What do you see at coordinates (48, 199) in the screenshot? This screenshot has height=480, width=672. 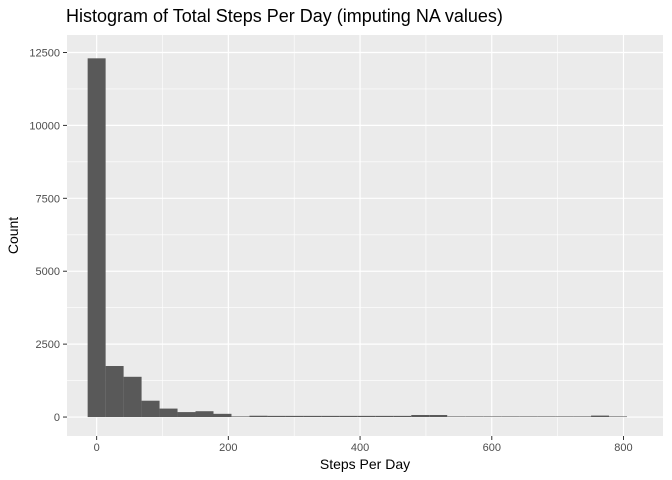 I see `y-tick-label: 7500` at bounding box center [48, 199].